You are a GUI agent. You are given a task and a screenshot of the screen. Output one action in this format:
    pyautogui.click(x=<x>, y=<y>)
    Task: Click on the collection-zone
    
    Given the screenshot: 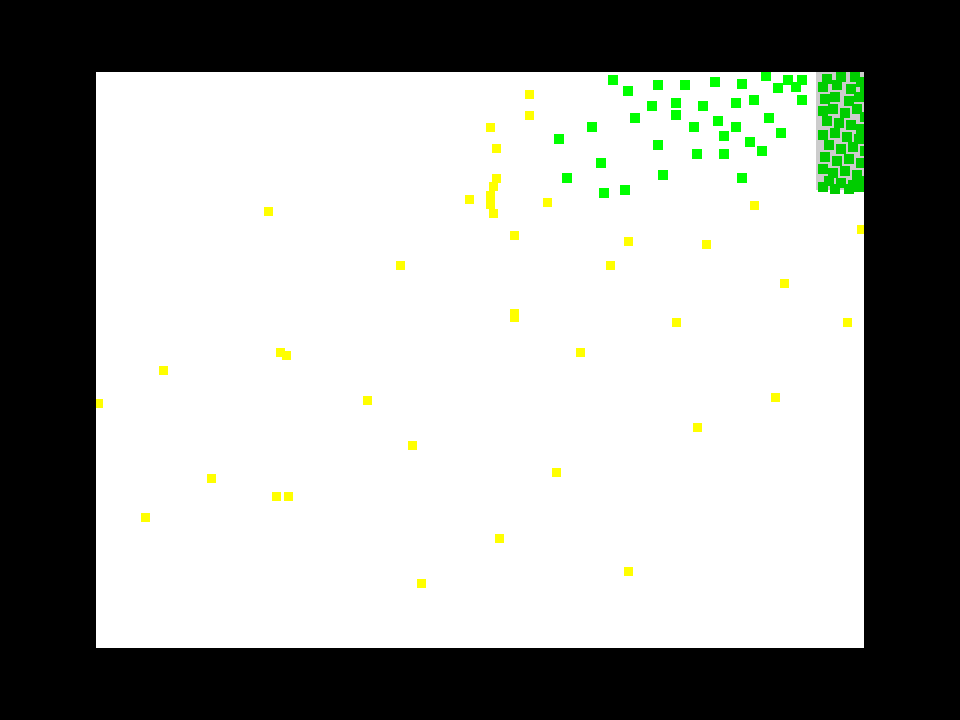 What is the action you would take?
    pyautogui.click(x=840, y=133)
    